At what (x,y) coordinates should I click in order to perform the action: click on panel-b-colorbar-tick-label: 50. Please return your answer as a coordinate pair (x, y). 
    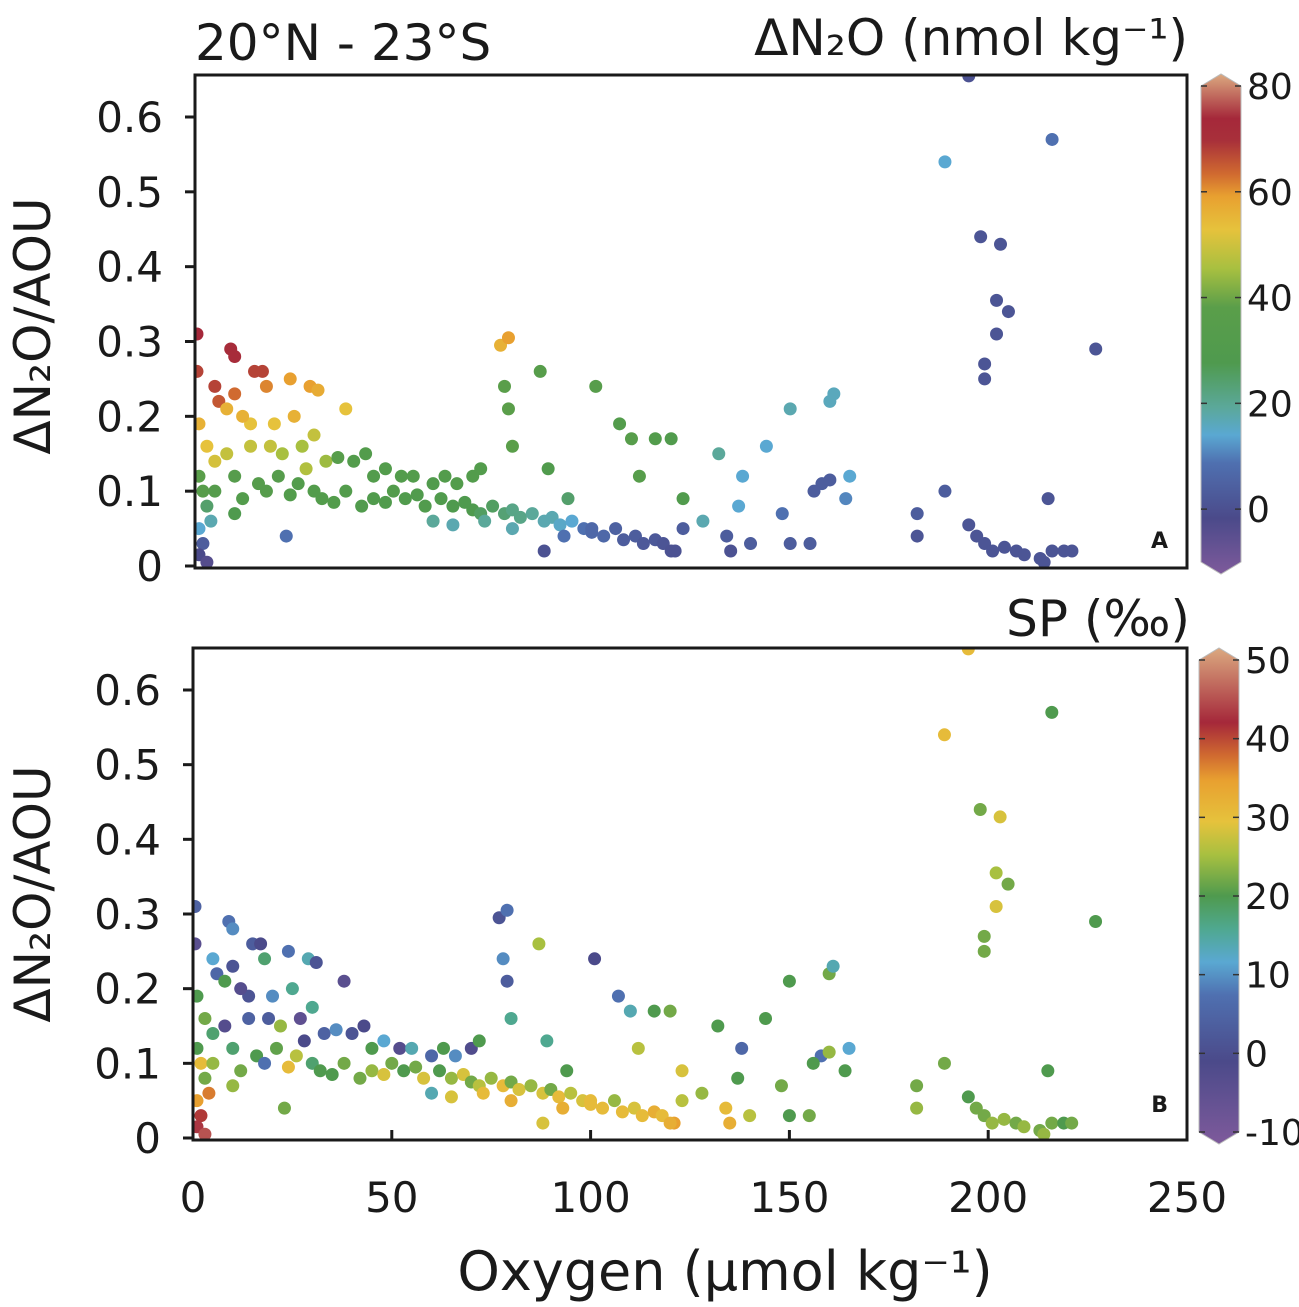
    Looking at the image, I should click on (1268, 661).